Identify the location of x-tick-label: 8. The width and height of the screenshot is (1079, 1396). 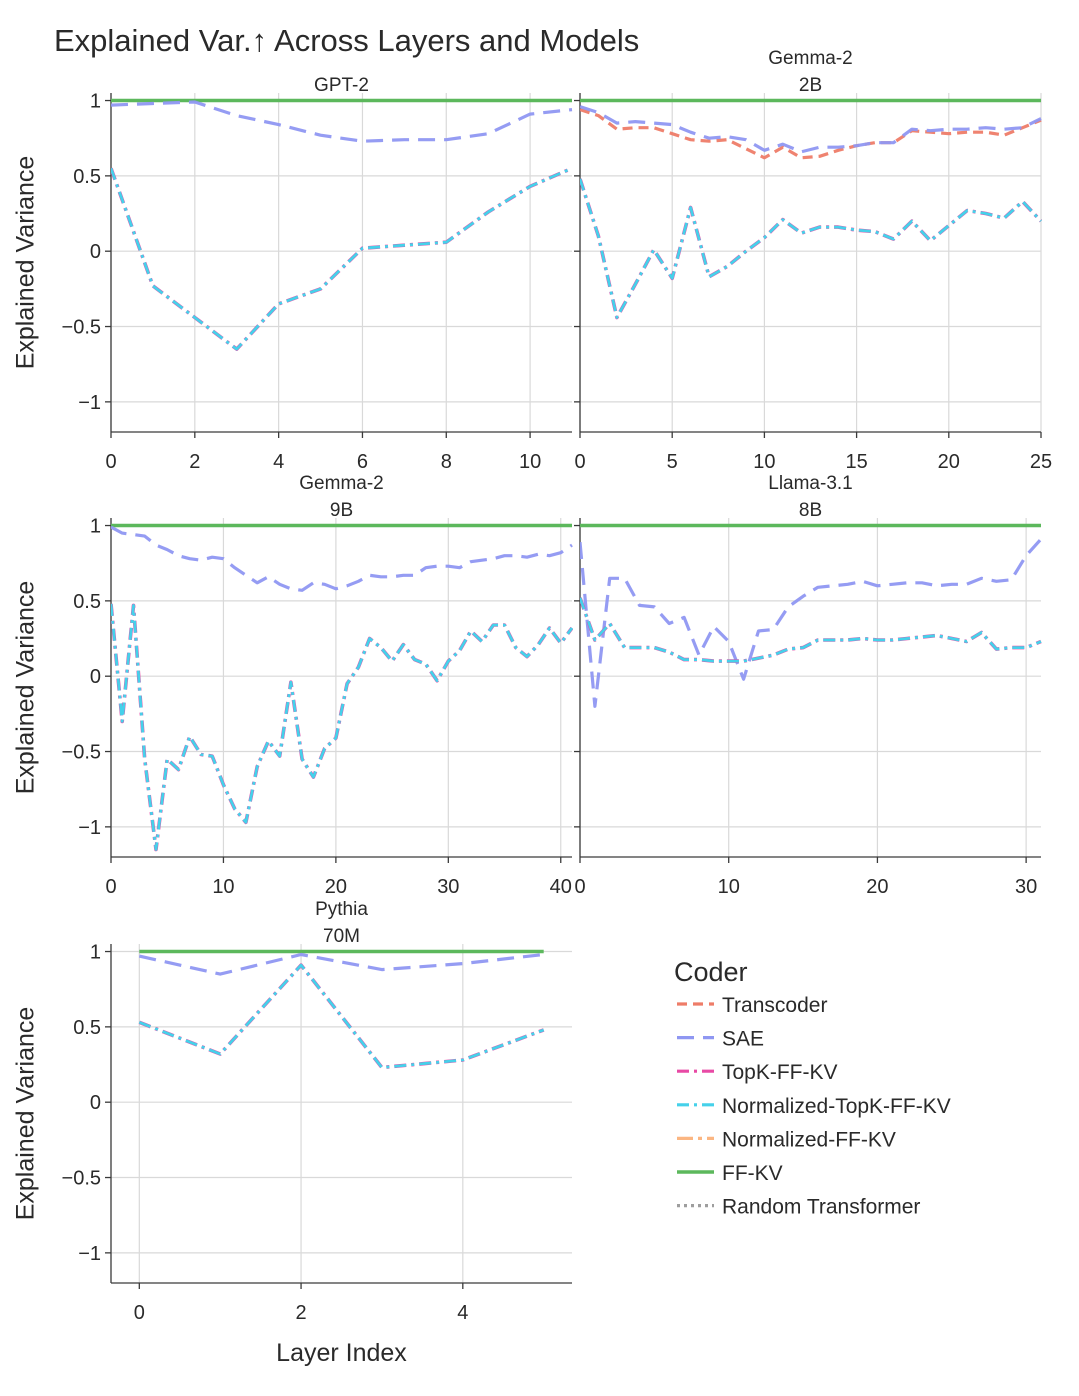
(446, 462).